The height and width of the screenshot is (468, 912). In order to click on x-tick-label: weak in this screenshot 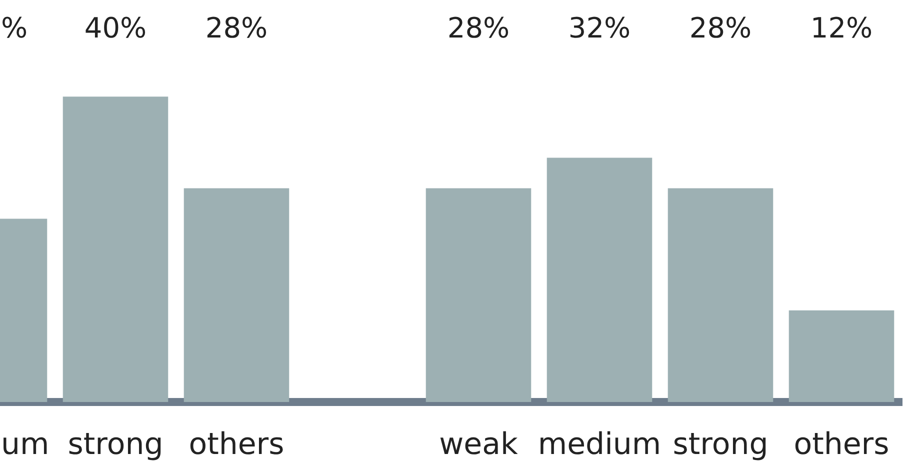, I will do `click(478, 444)`.